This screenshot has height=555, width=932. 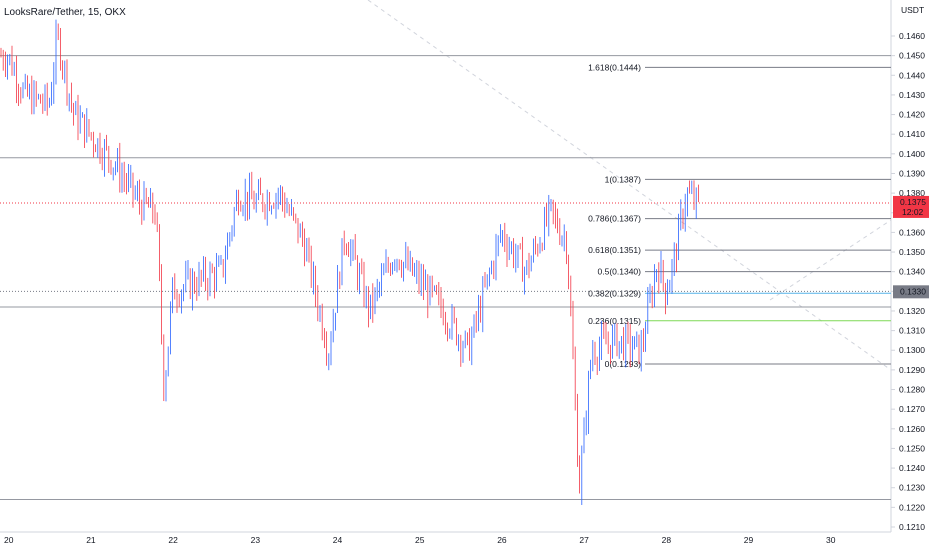 I want to click on trend-line-ascending, so click(x=830, y=260).